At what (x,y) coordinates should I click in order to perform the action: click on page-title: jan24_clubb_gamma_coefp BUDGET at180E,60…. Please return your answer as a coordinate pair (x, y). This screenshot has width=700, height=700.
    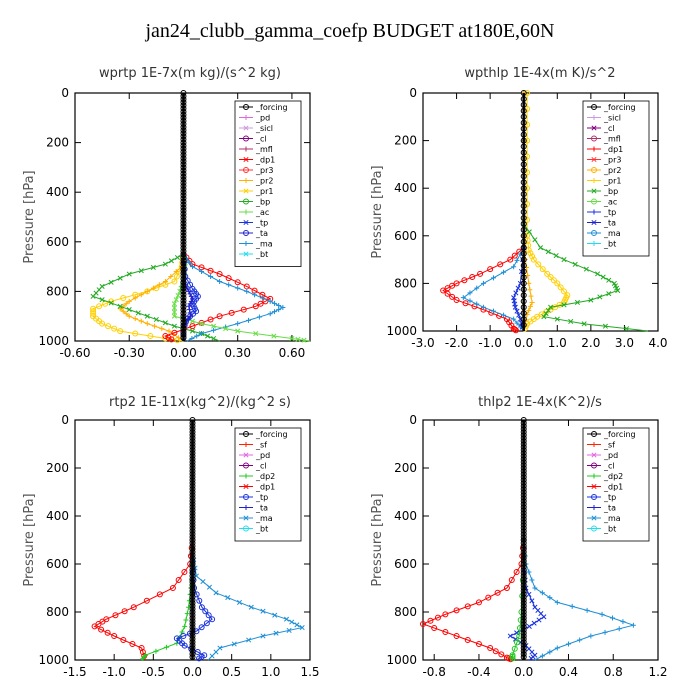
    Looking at the image, I should click on (350, 31).